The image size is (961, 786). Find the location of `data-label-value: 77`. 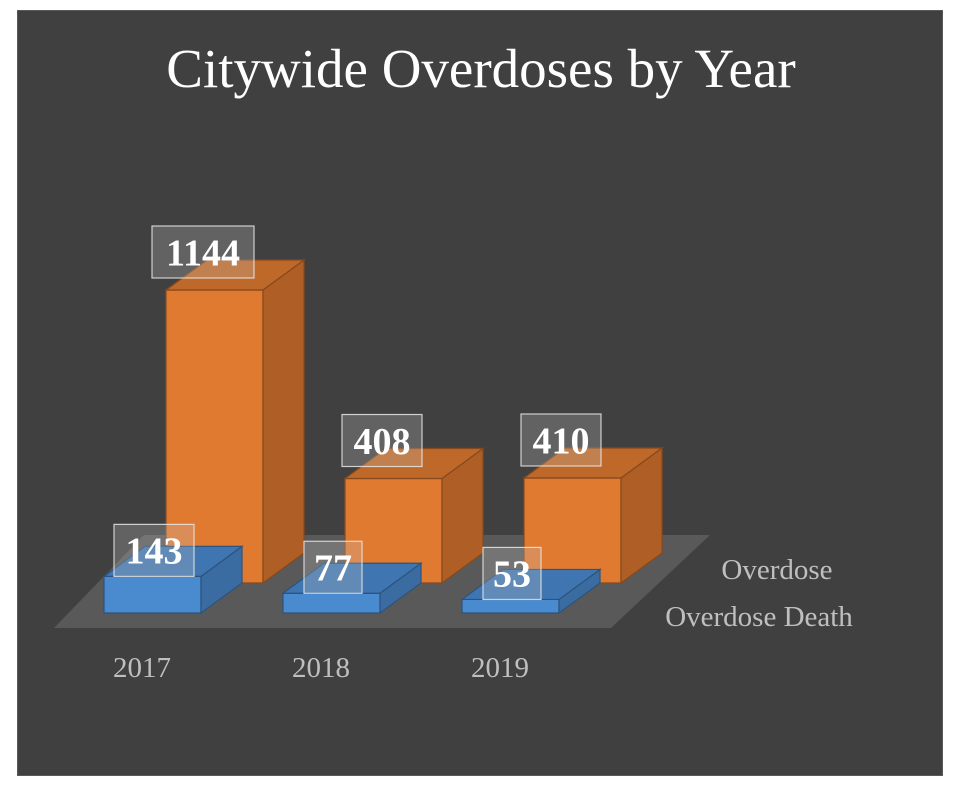

data-label-value: 77 is located at coordinates (333, 569).